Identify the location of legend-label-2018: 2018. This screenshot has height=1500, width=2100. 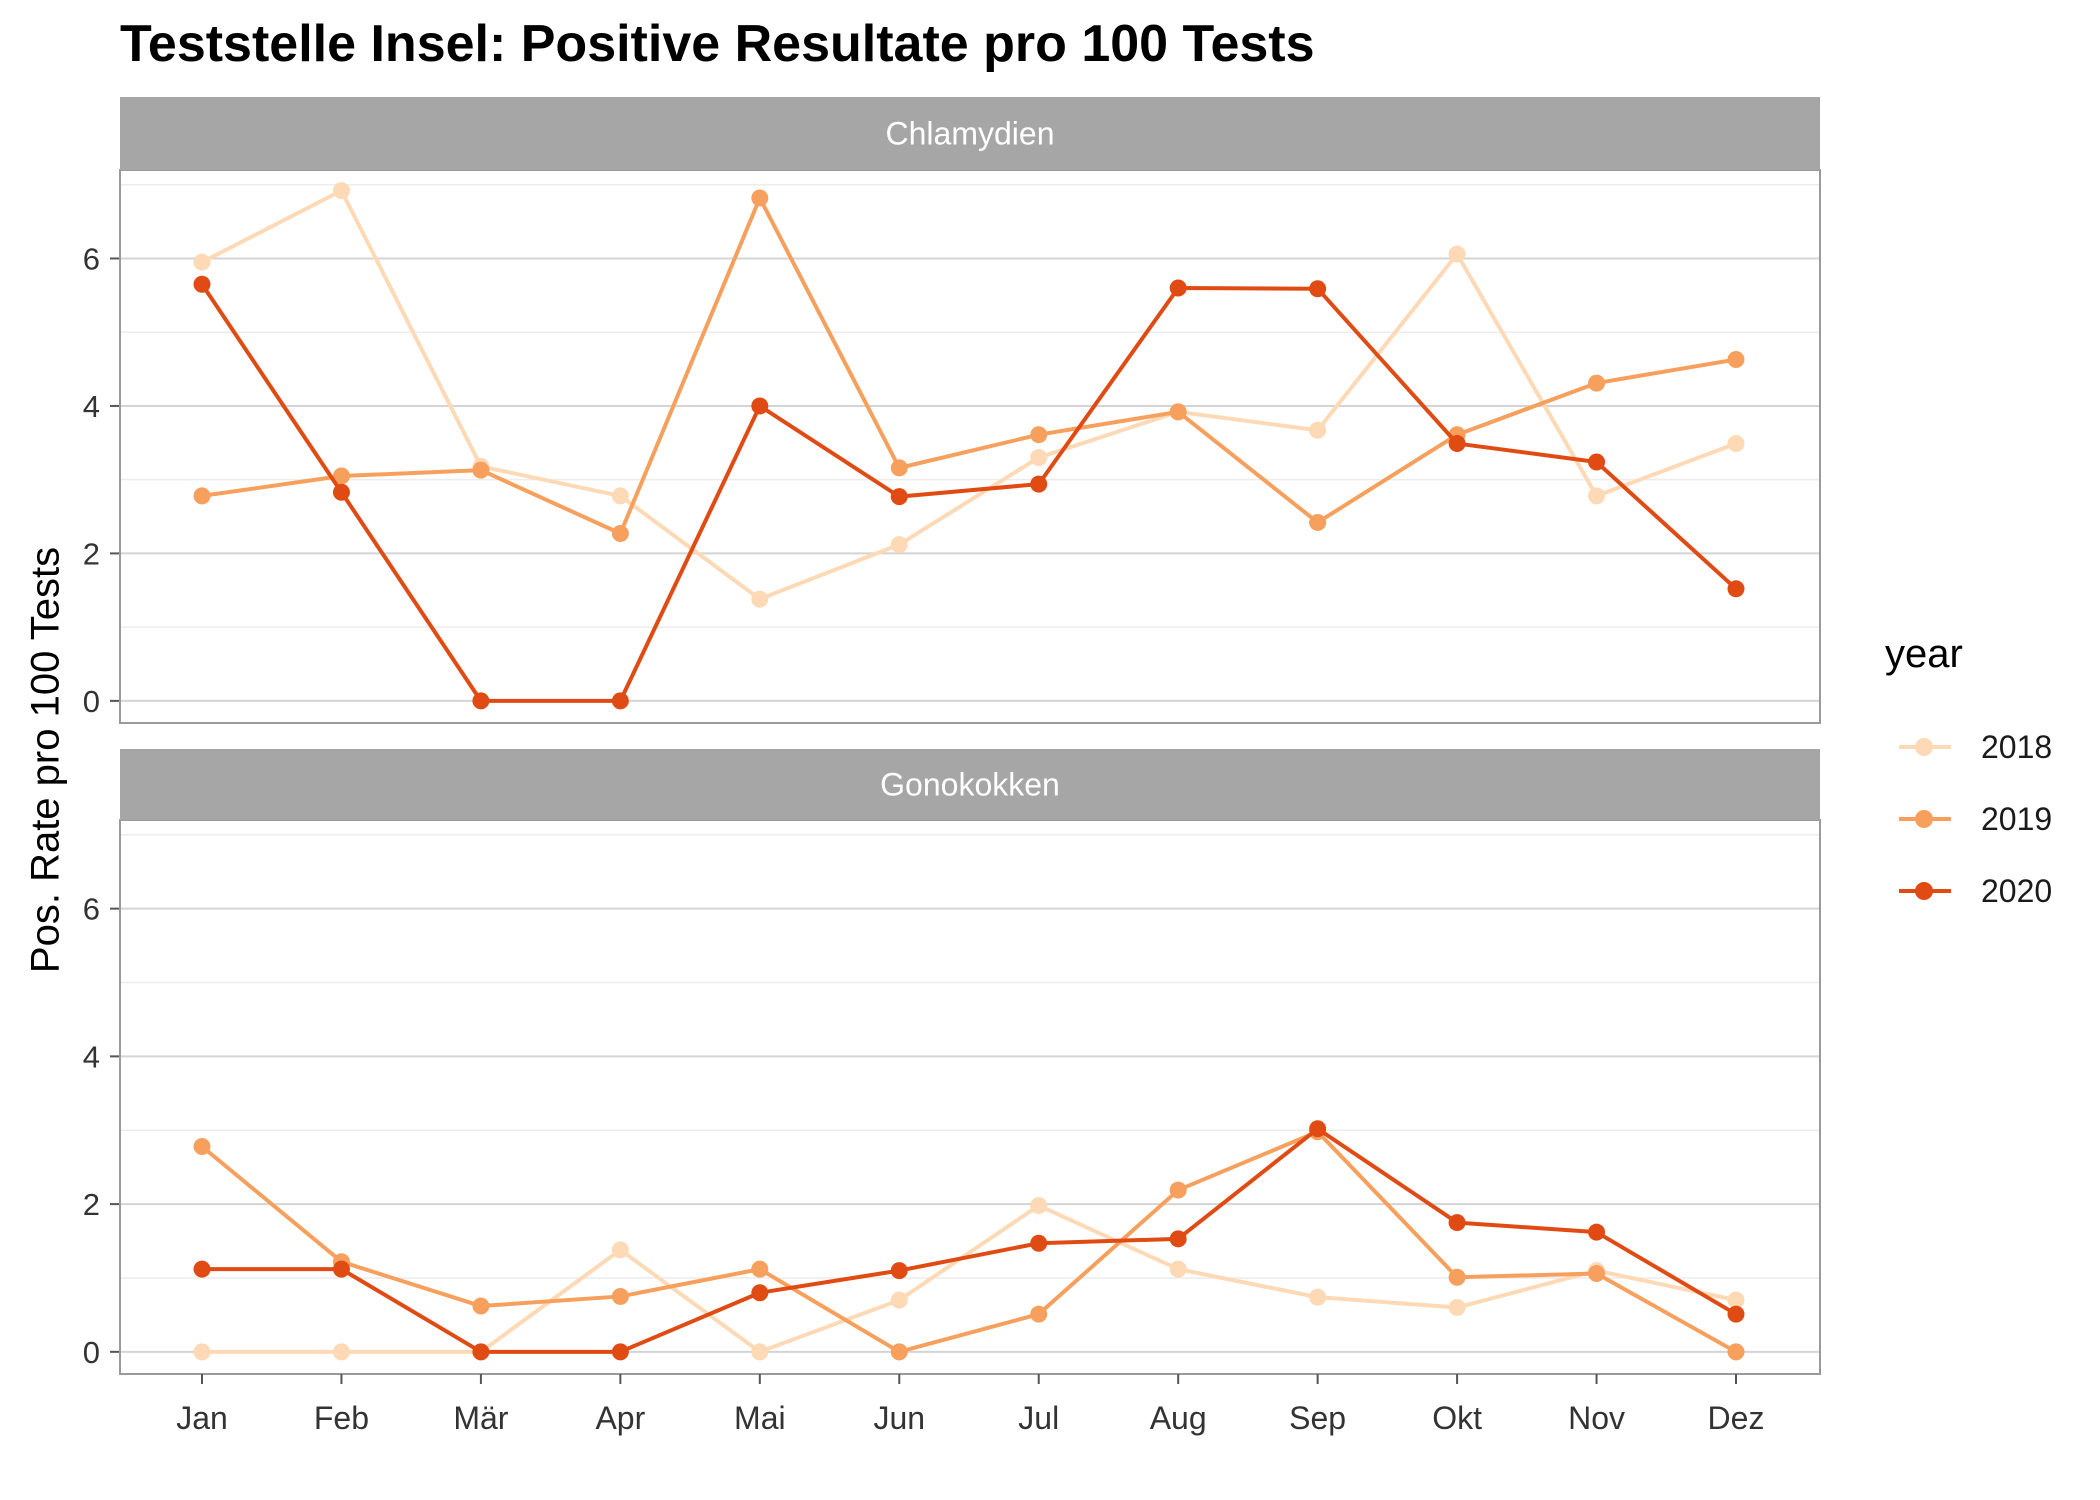
(2017, 746).